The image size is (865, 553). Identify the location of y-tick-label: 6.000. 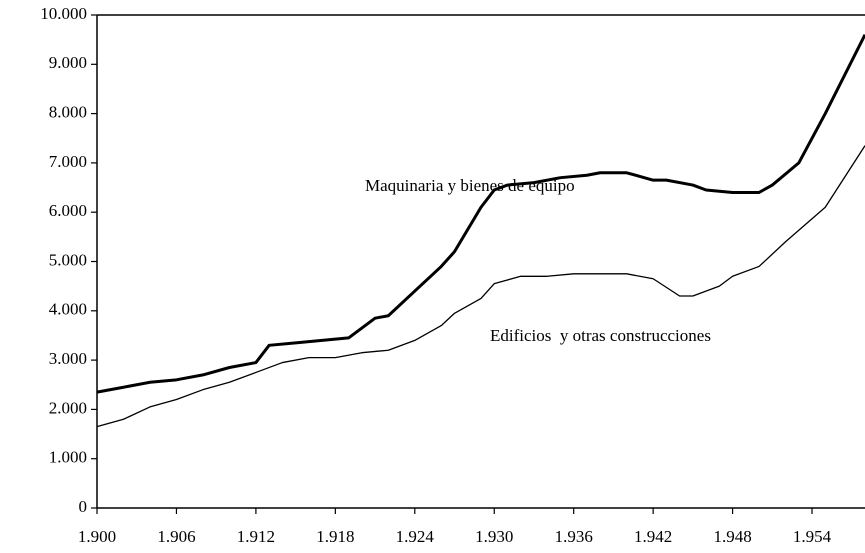
(68, 210).